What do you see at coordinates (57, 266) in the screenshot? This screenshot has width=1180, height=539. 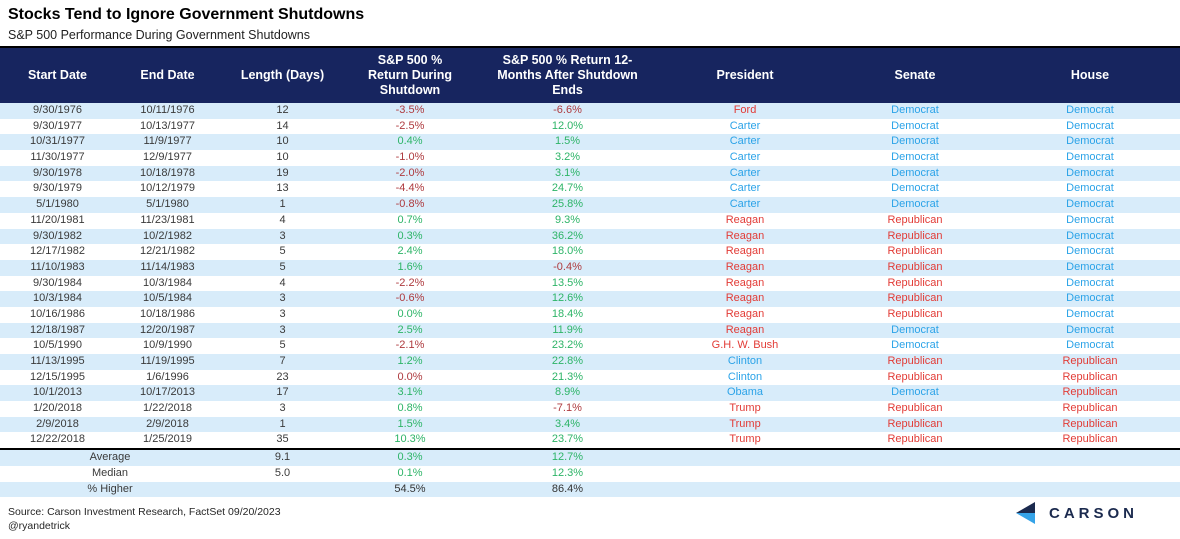 I see `start-date-cell: 11/10/1983` at bounding box center [57, 266].